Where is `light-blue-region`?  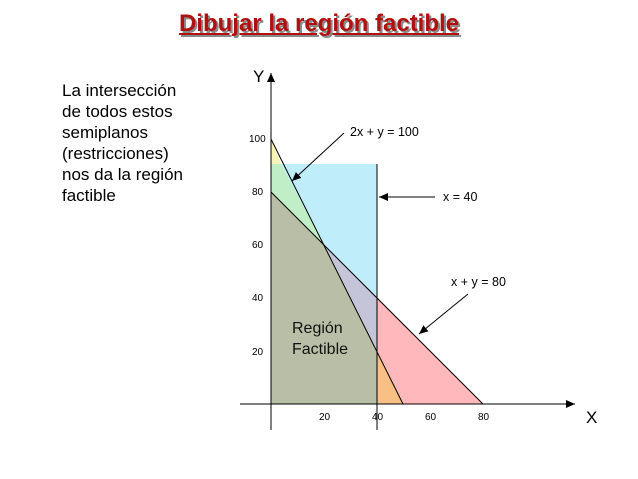 light-blue-region is located at coordinates (329, 231).